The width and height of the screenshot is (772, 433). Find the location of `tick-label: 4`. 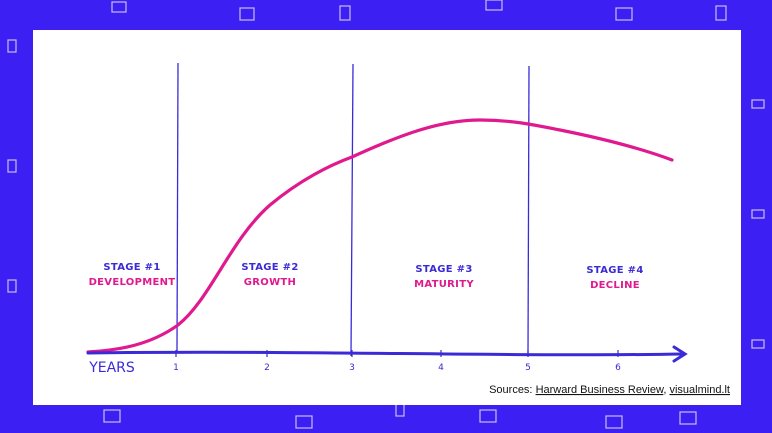

tick-label: 4 is located at coordinates (441, 368).